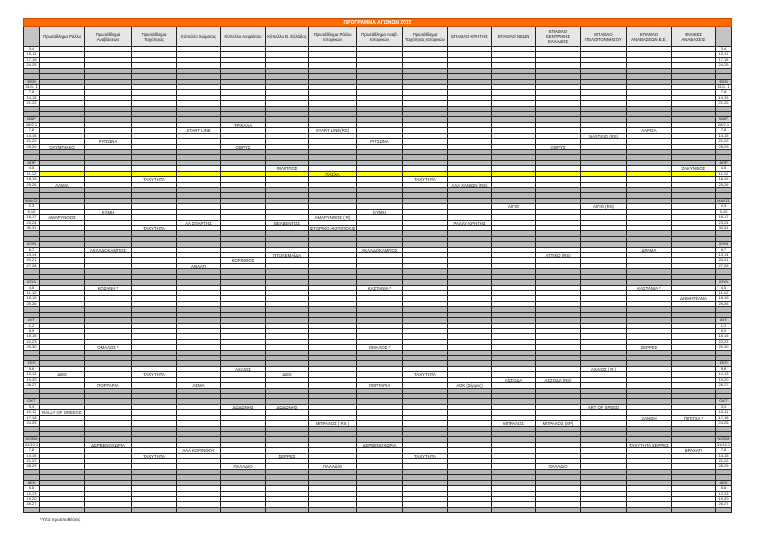 Image resolution: width=768 pixels, height=543 pixels. Describe the element at coordinates (31, 255) in the screenshot. I see `weekend-dates: 13,14` at that location.